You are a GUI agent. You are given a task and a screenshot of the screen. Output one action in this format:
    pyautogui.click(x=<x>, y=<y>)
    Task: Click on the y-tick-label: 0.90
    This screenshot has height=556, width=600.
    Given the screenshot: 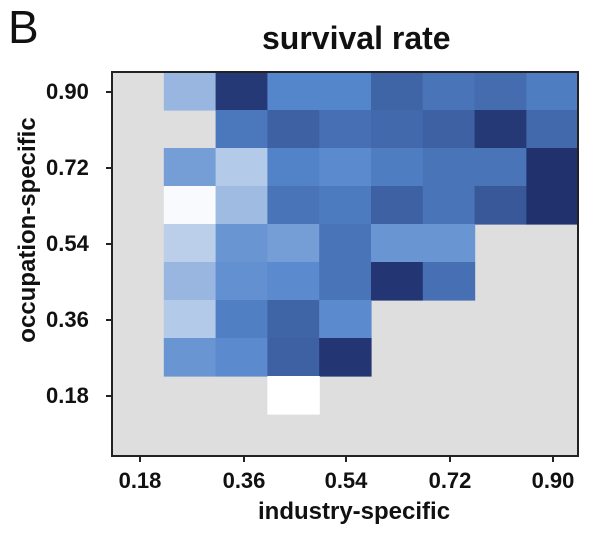 What is the action you would take?
    pyautogui.click(x=67, y=91)
    